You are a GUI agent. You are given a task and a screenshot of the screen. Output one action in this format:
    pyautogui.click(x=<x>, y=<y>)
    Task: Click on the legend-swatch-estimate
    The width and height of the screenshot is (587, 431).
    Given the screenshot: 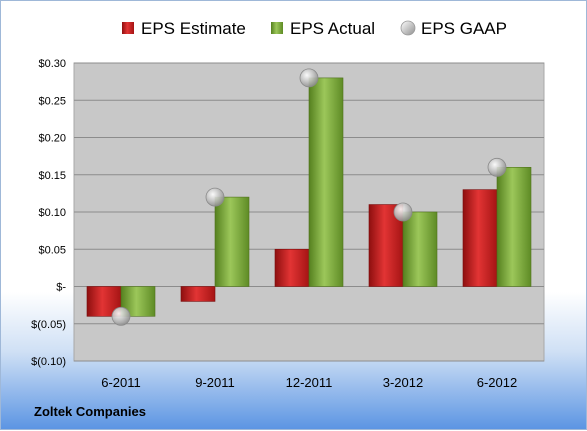 What is the action you would take?
    pyautogui.click(x=128, y=28)
    